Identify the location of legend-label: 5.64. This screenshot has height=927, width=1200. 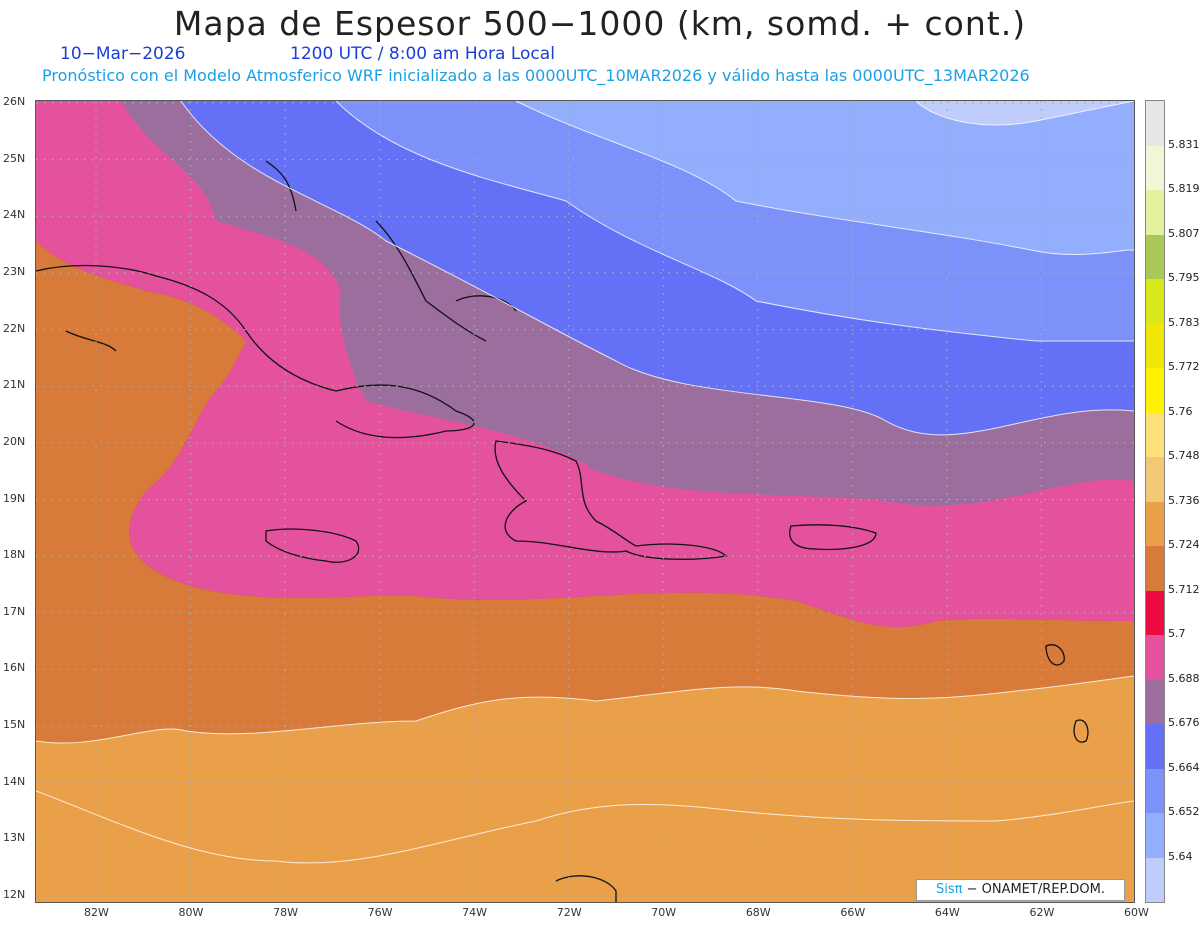
(1180, 856).